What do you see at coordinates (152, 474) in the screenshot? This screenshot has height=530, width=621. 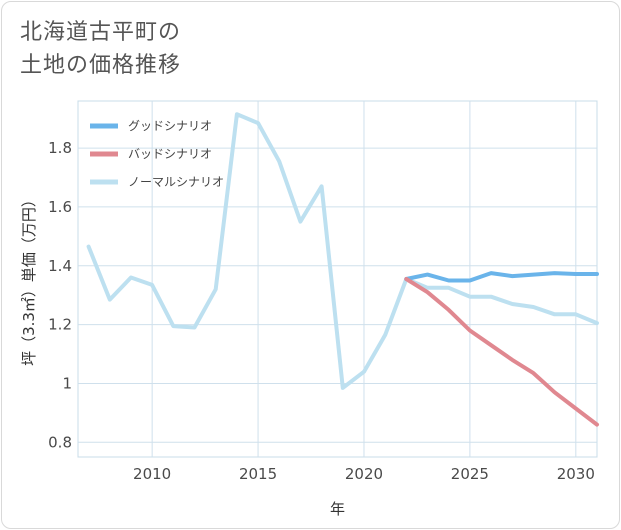 I see `x-tick-label: 2010` at bounding box center [152, 474].